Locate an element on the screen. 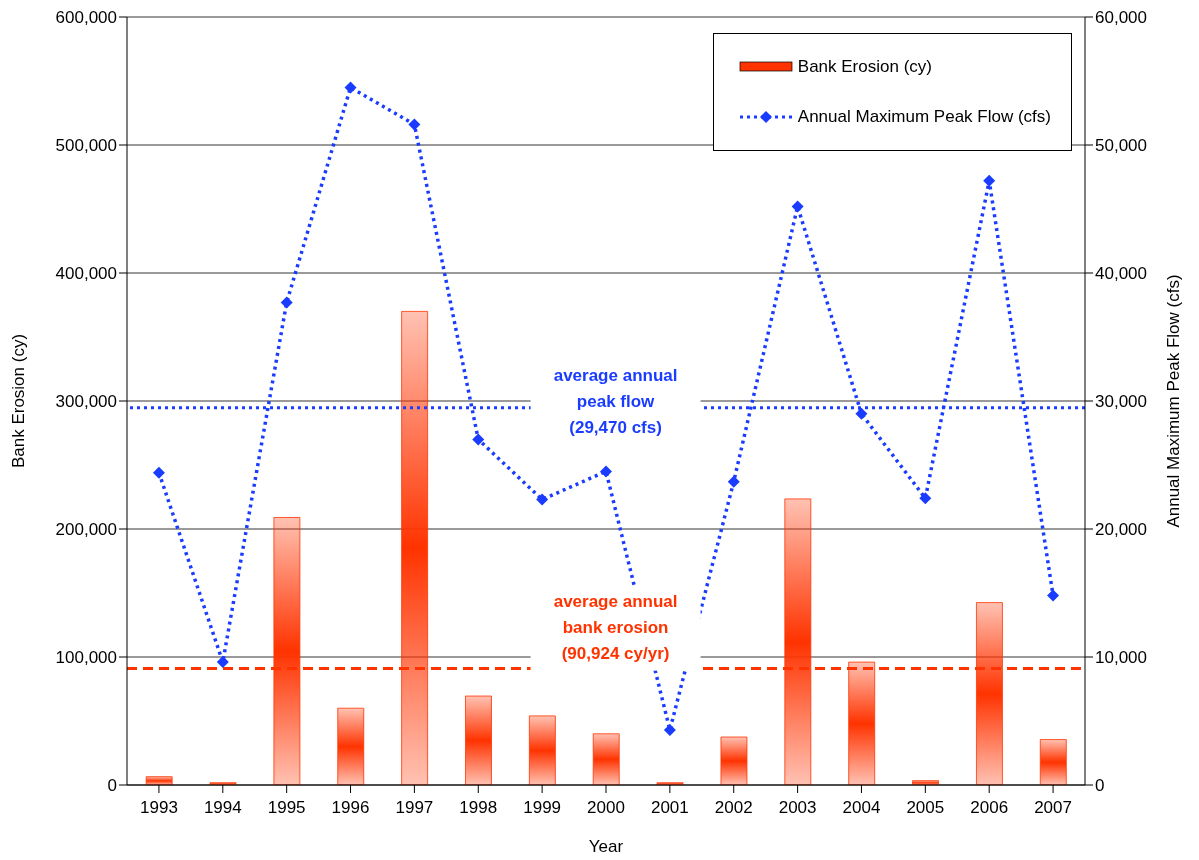 Image resolution: width=1199 pixels, height=860 pixels. x-tick-label: 2002 is located at coordinates (733, 808).